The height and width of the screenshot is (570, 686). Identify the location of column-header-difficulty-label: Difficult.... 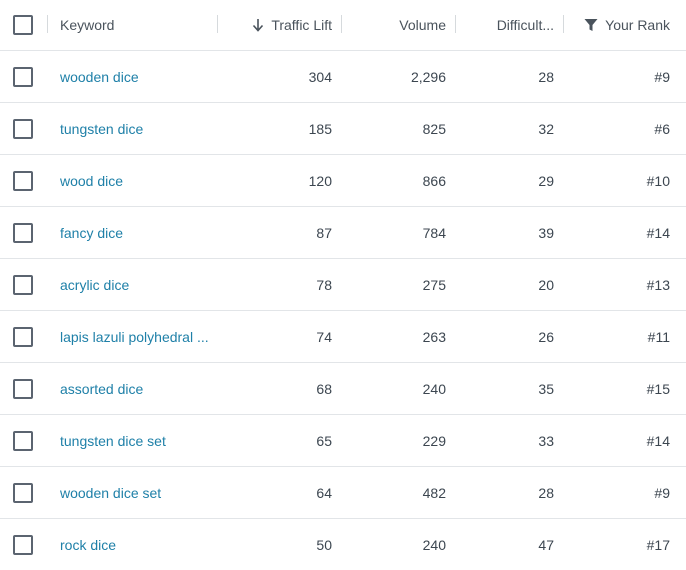
(525, 25).